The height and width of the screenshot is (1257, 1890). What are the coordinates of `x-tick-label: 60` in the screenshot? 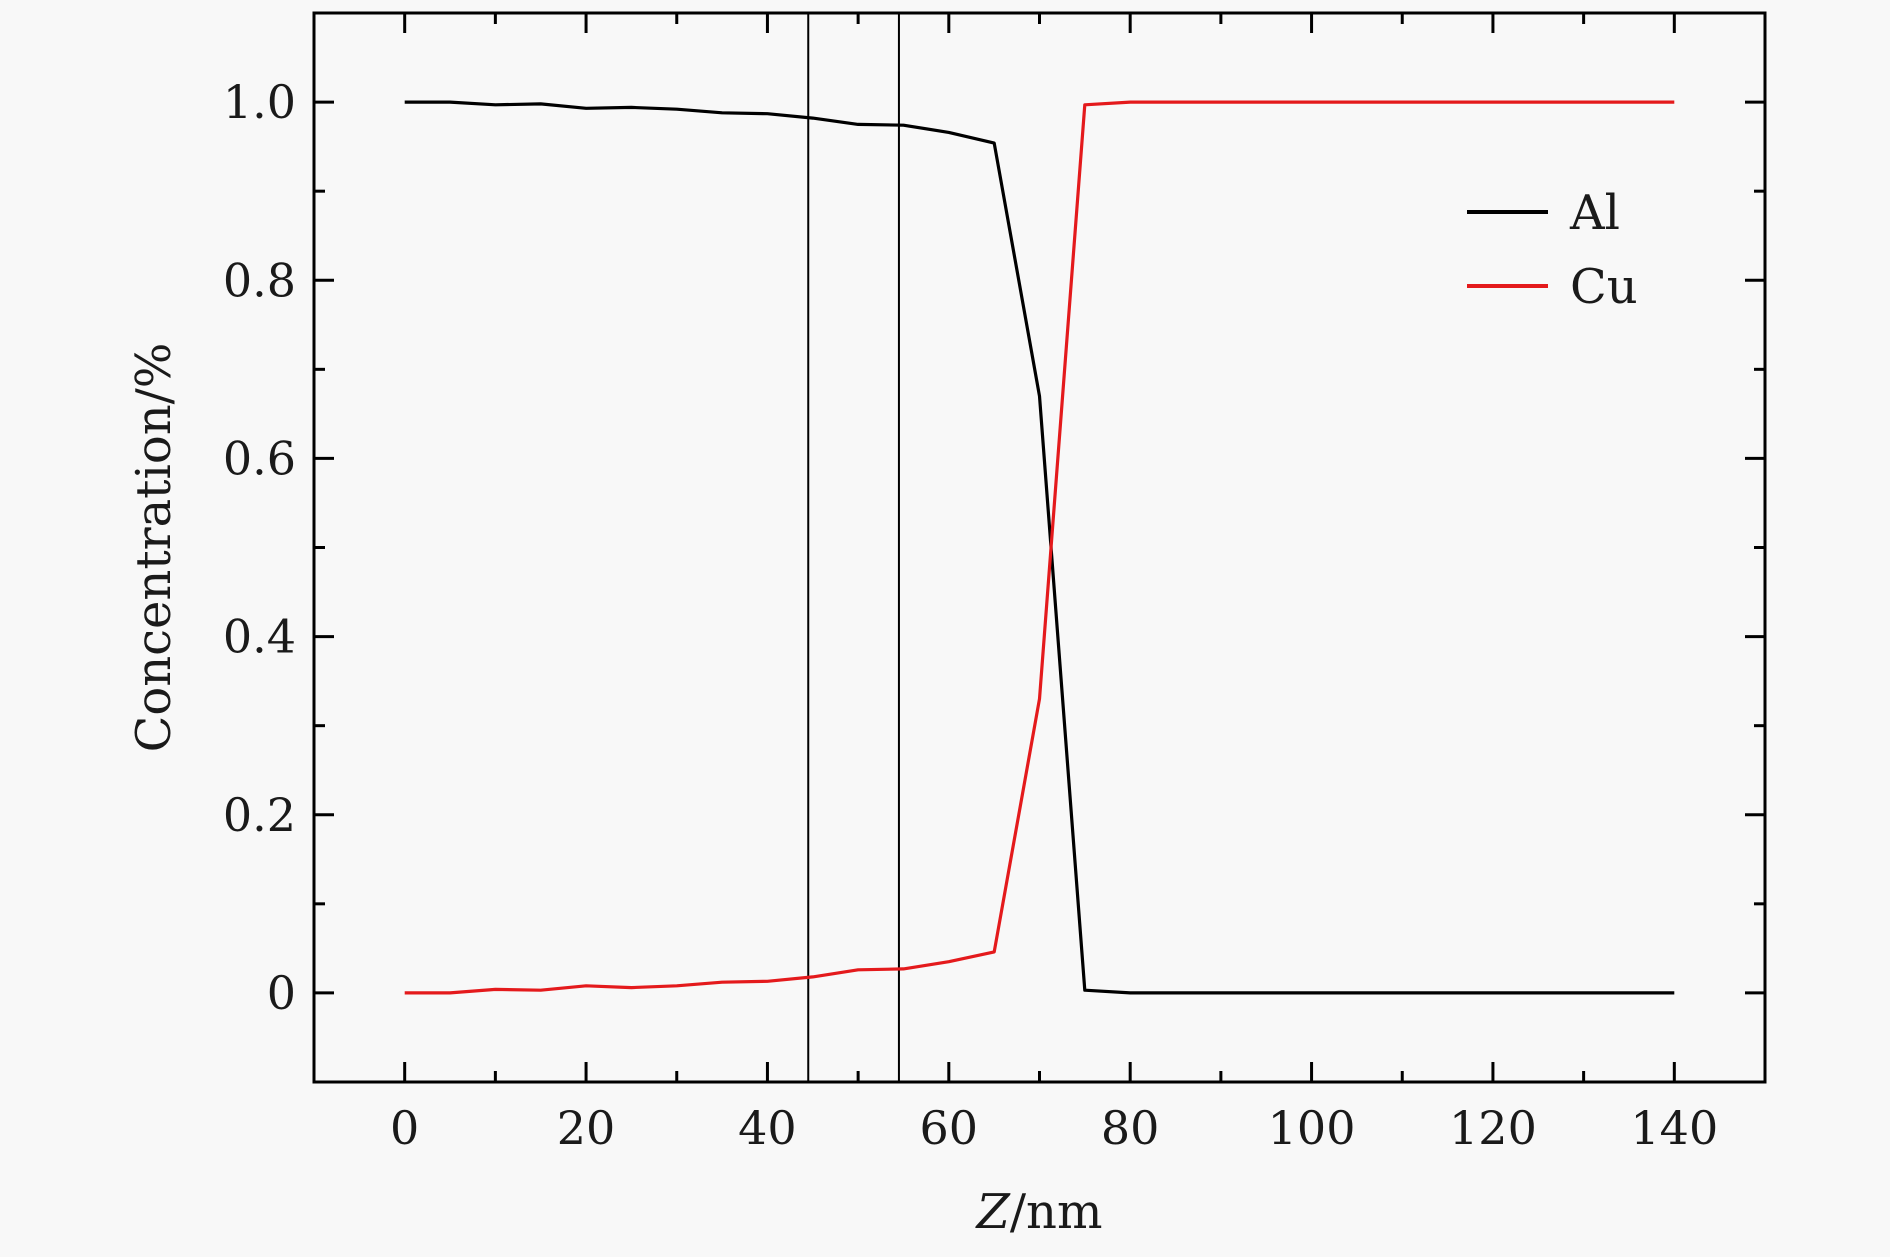 It's located at (949, 1128).